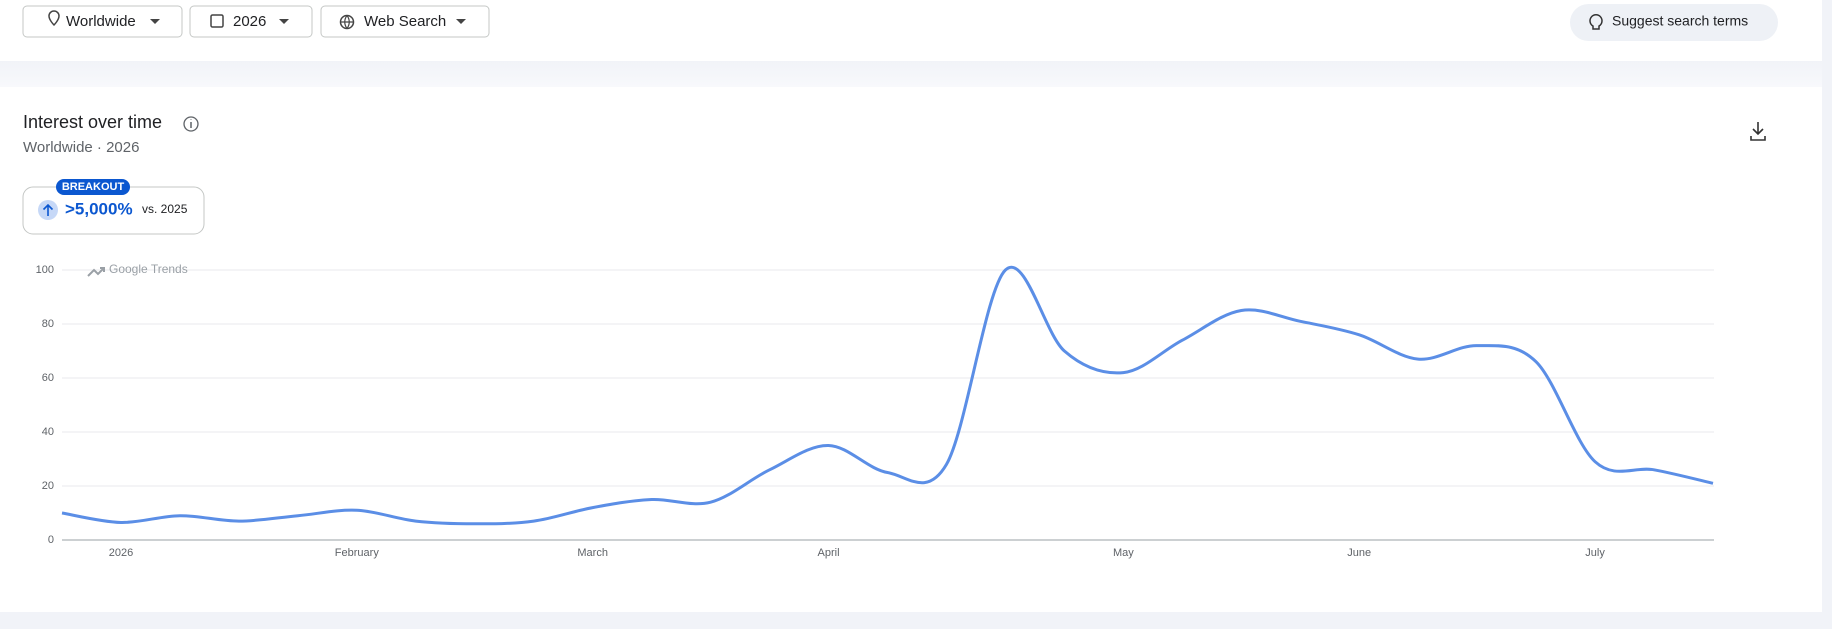  What do you see at coordinates (1680, 21) in the screenshot?
I see `suggest-label: Suggest search terms` at bounding box center [1680, 21].